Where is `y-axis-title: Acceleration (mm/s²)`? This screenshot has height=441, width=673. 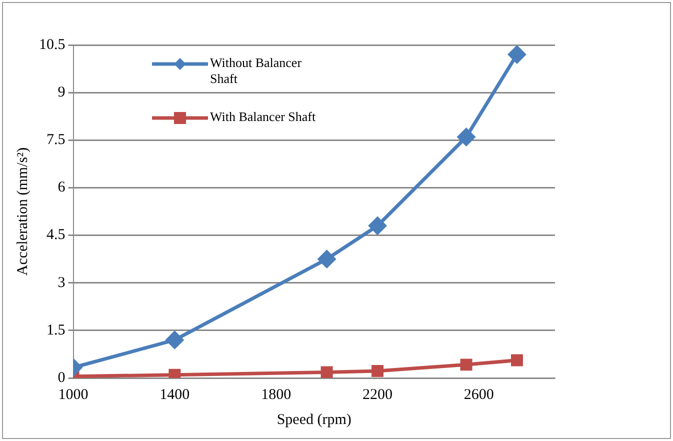
y-axis-title: Acceleration (mm/s²) is located at coordinates (22, 211).